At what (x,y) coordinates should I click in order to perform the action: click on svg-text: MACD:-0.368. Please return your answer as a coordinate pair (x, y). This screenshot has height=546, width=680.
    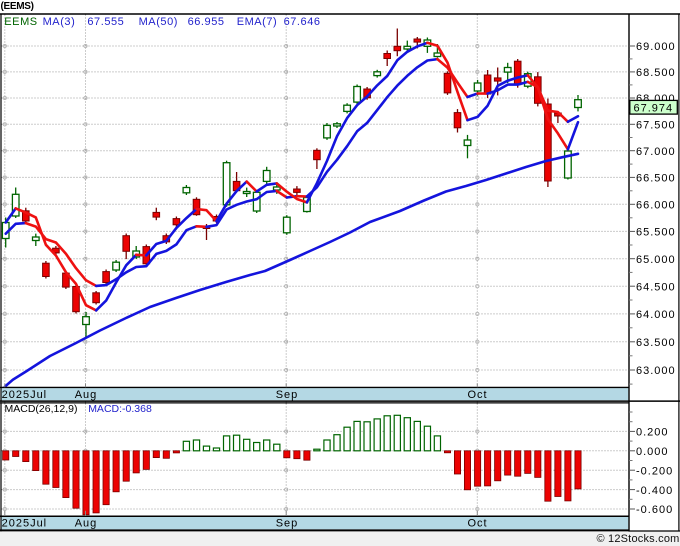
    Looking at the image, I should click on (120, 409).